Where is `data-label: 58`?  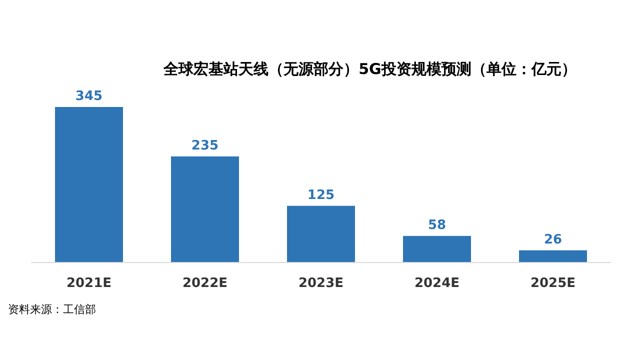 data-label: 58 is located at coordinates (437, 225).